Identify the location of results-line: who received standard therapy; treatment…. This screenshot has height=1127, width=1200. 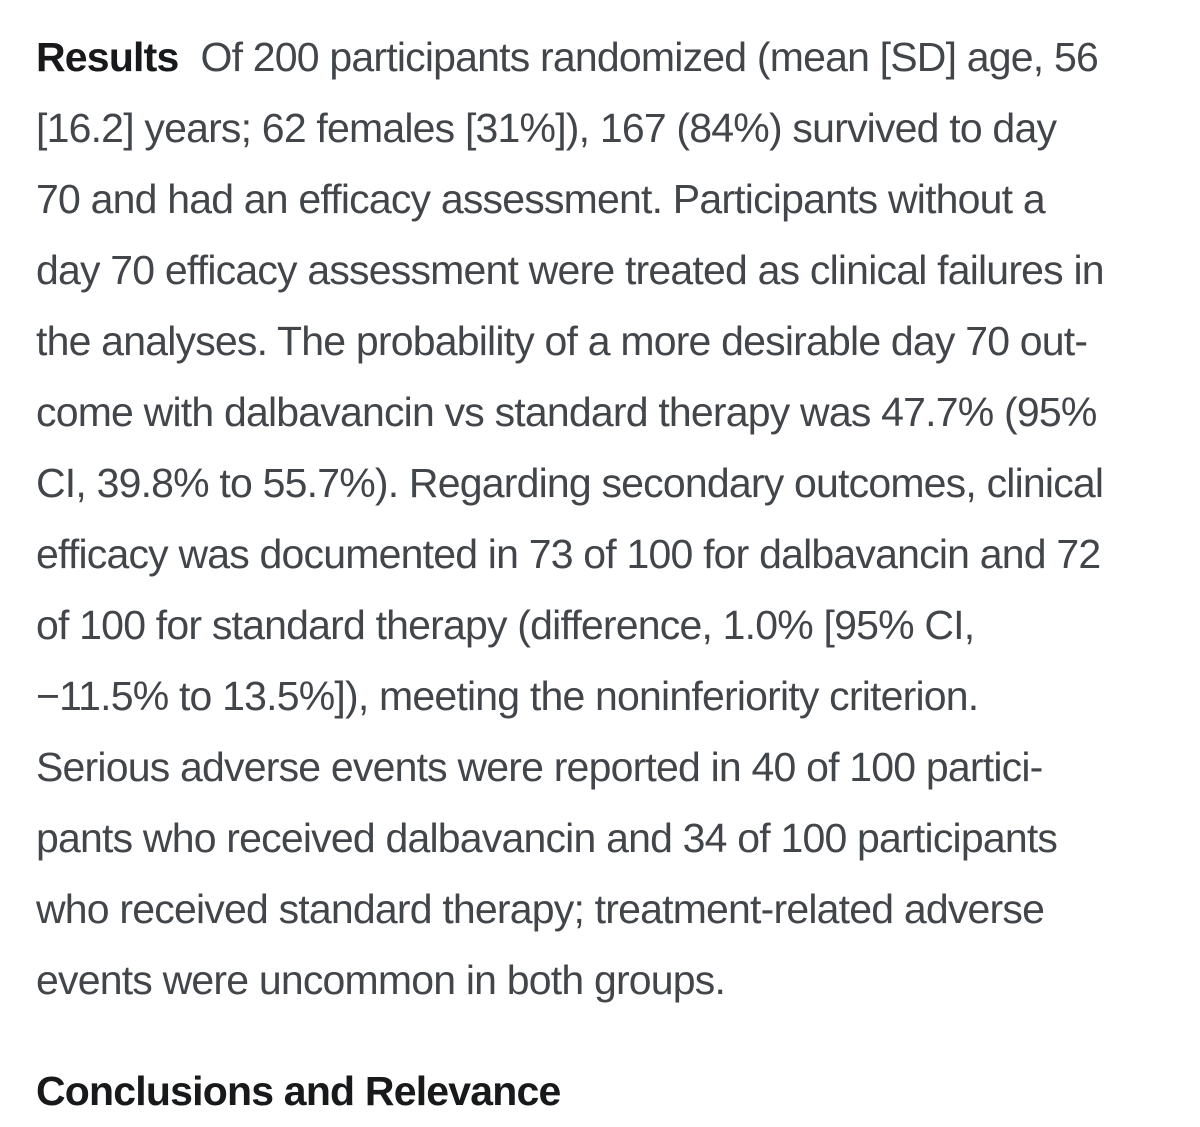
(540, 909).